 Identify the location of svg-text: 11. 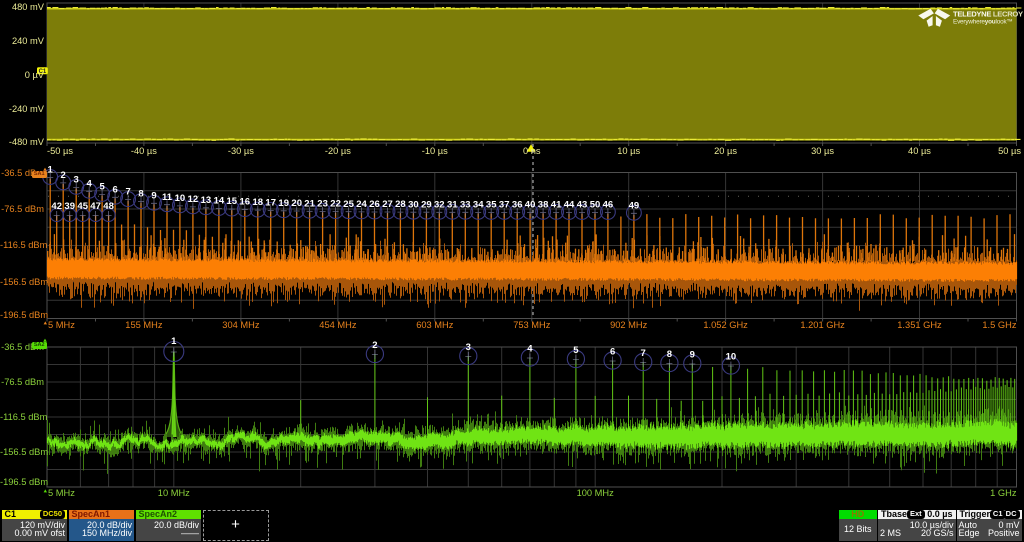
(167, 197).